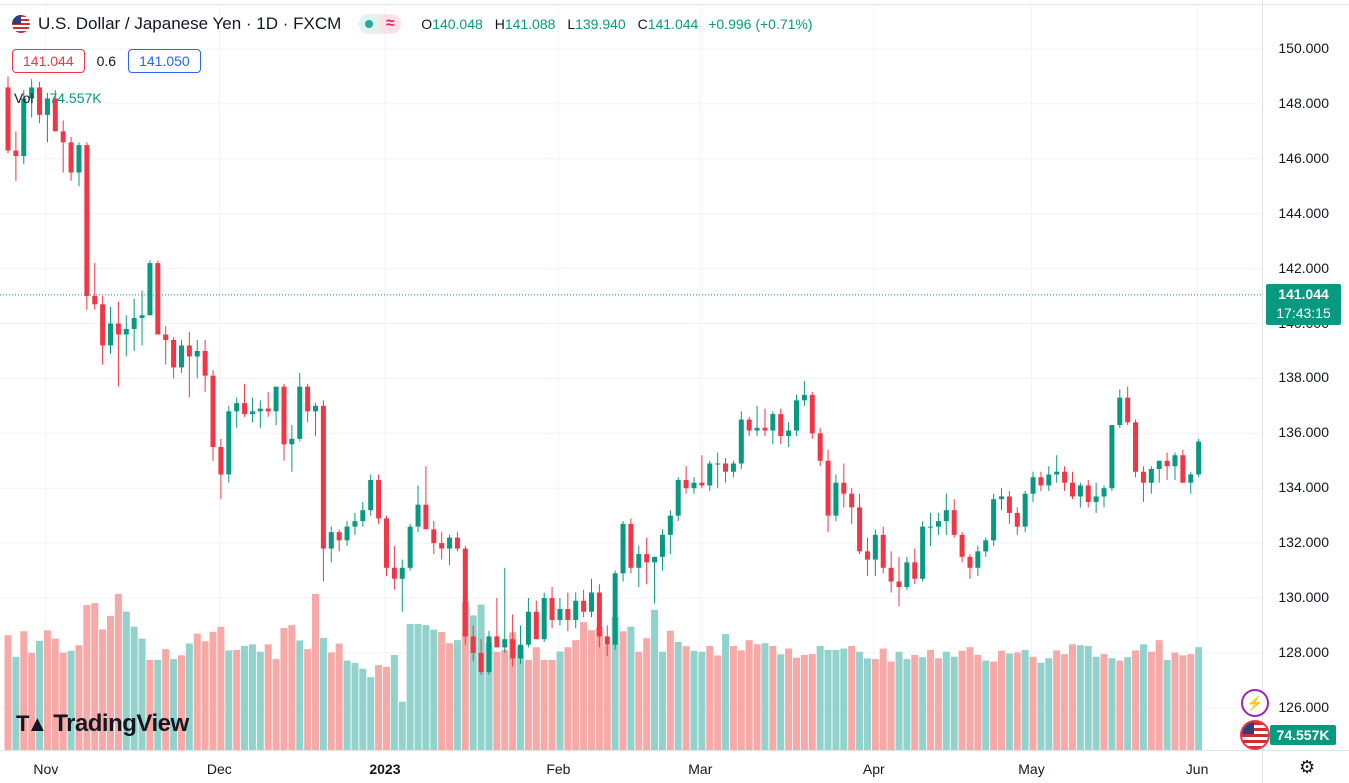 The height and width of the screenshot is (783, 1349). What do you see at coordinates (164, 61) in the screenshot?
I see `buy-button: 141.050` at bounding box center [164, 61].